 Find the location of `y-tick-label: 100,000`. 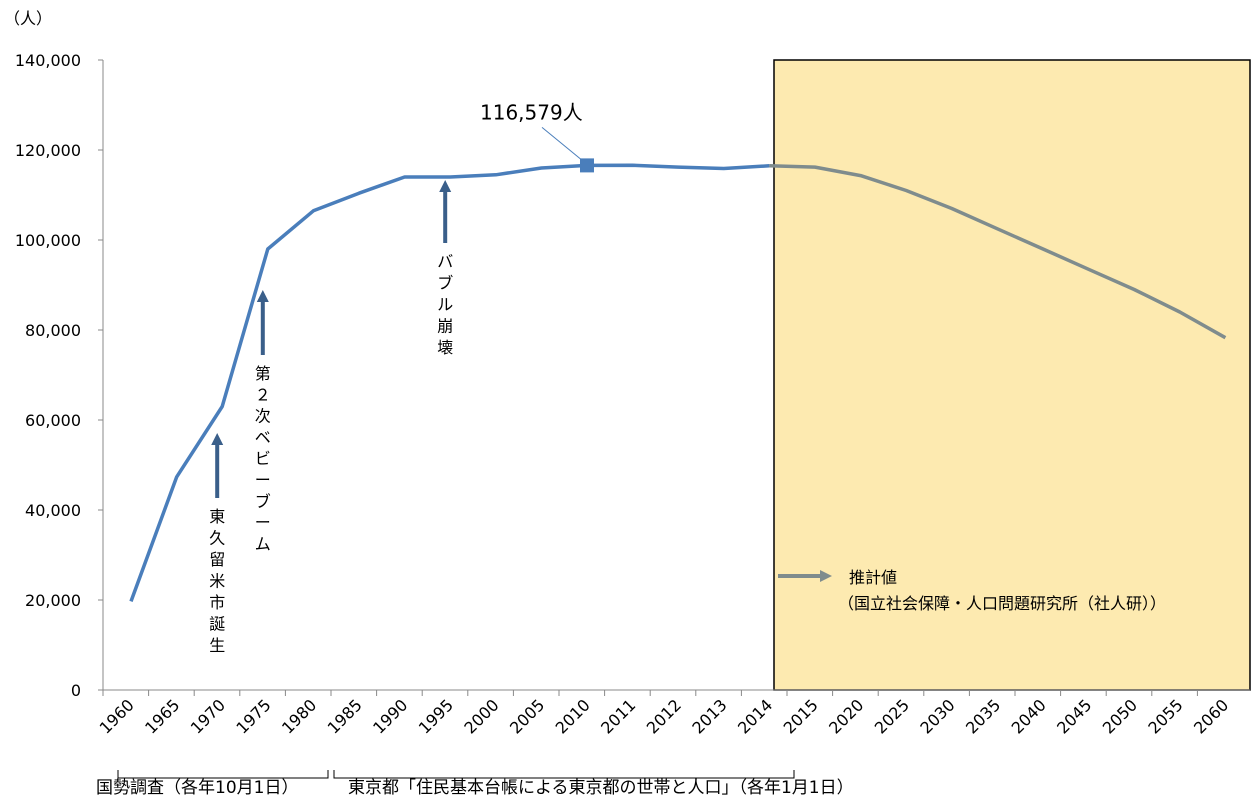

y-tick-label: 100,000 is located at coordinates (48, 240).